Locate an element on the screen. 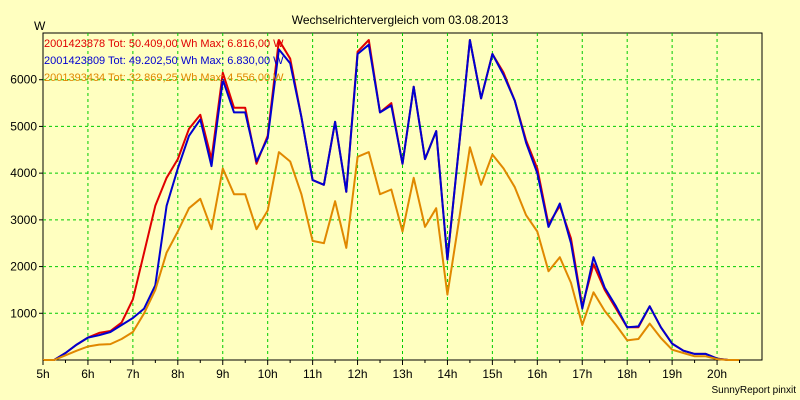  x-tick-label: 14h is located at coordinates (447, 374).